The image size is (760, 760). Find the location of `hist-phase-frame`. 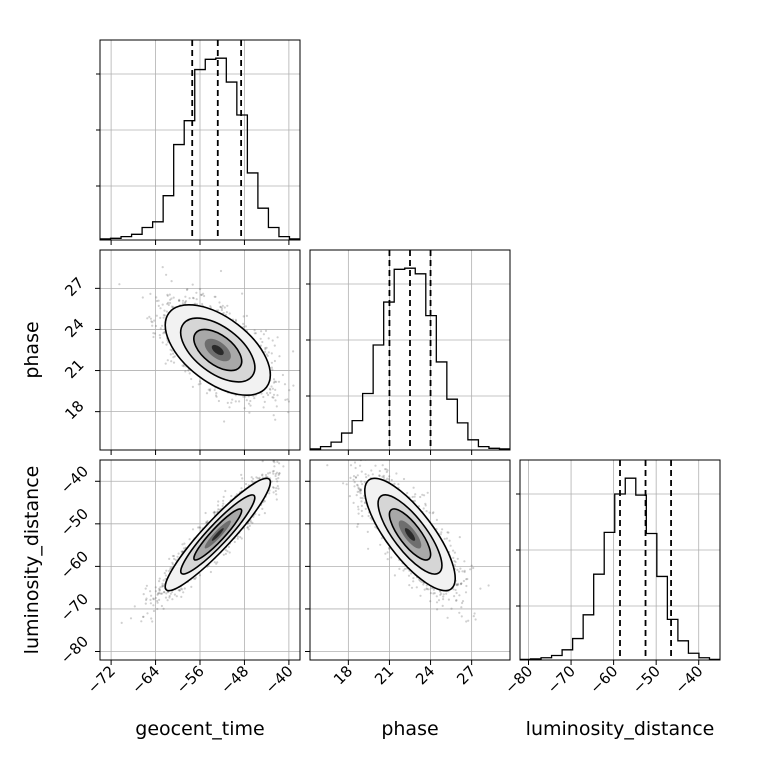

hist-phase-frame is located at coordinates (410, 350).